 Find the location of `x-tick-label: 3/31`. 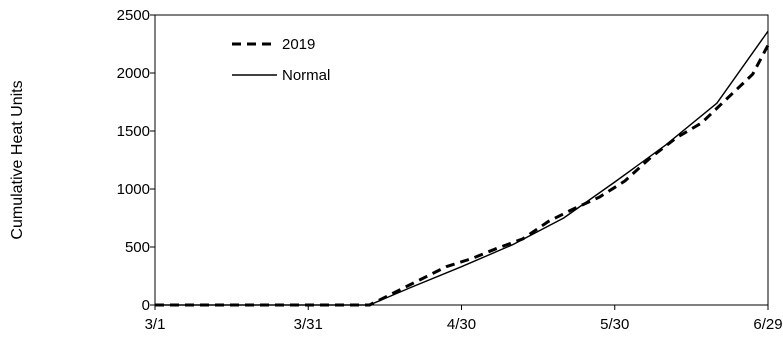

x-tick-label: 3/31 is located at coordinates (308, 324).